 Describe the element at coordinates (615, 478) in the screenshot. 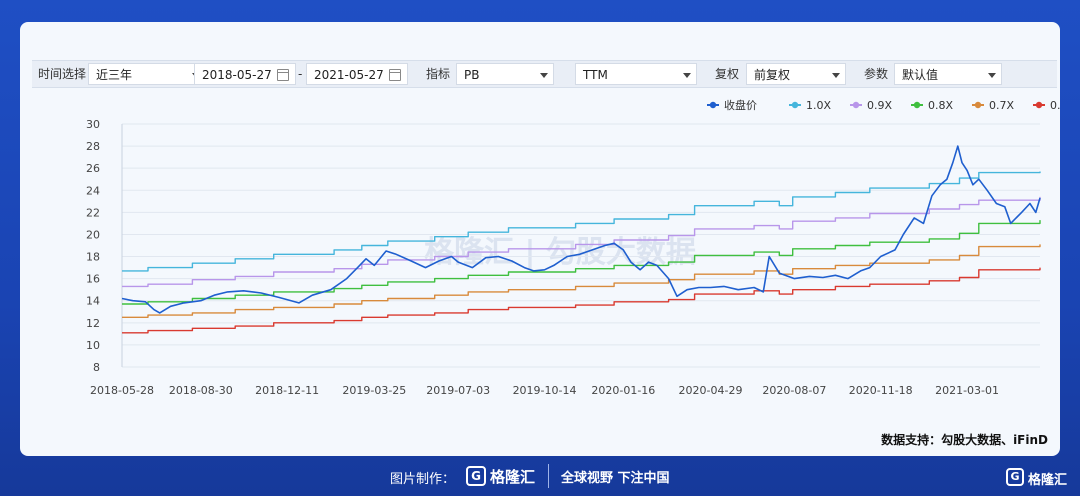

I see `footer-slogan: 全球视野 下注中国` at that location.